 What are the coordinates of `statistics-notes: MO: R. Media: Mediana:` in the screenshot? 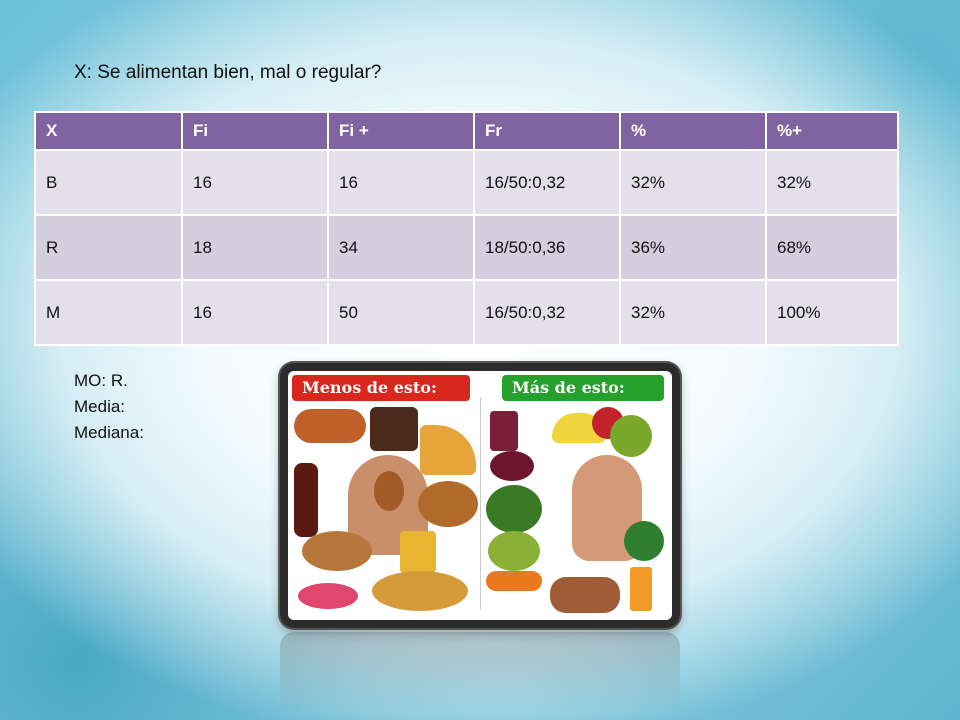 It's located at (109, 407).